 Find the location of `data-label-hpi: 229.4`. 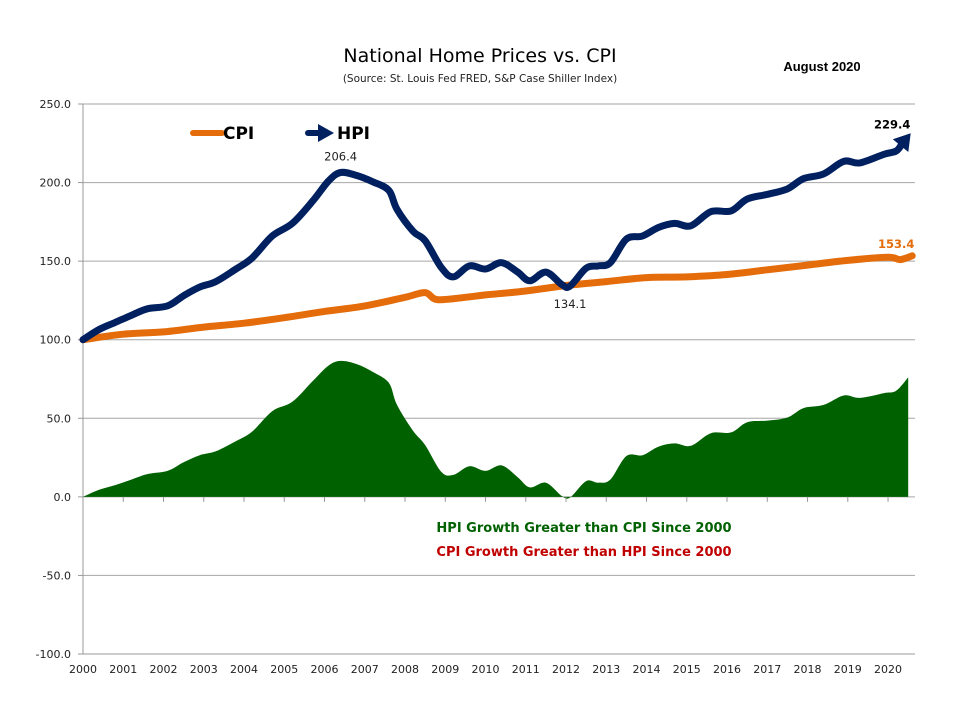

data-label-hpi: 229.4 is located at coordinates (892, 124).